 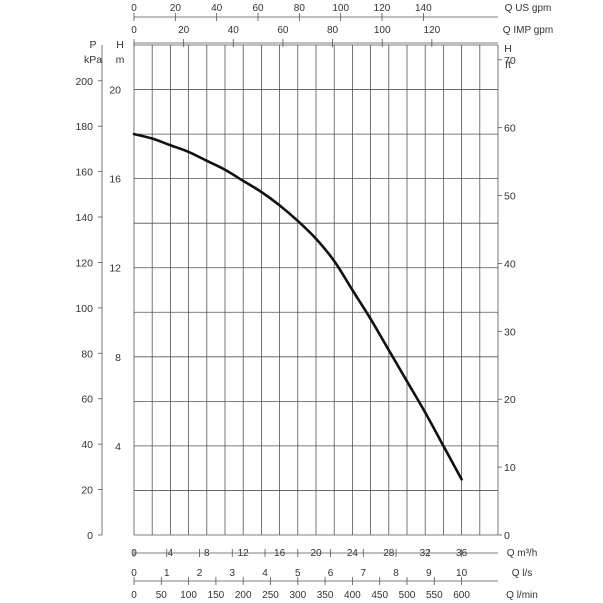 What do you see at coordinates (167, 573) in the screenshot?
I see `bottom-axis-tick-label: 1` at bounding box center [167, 573].